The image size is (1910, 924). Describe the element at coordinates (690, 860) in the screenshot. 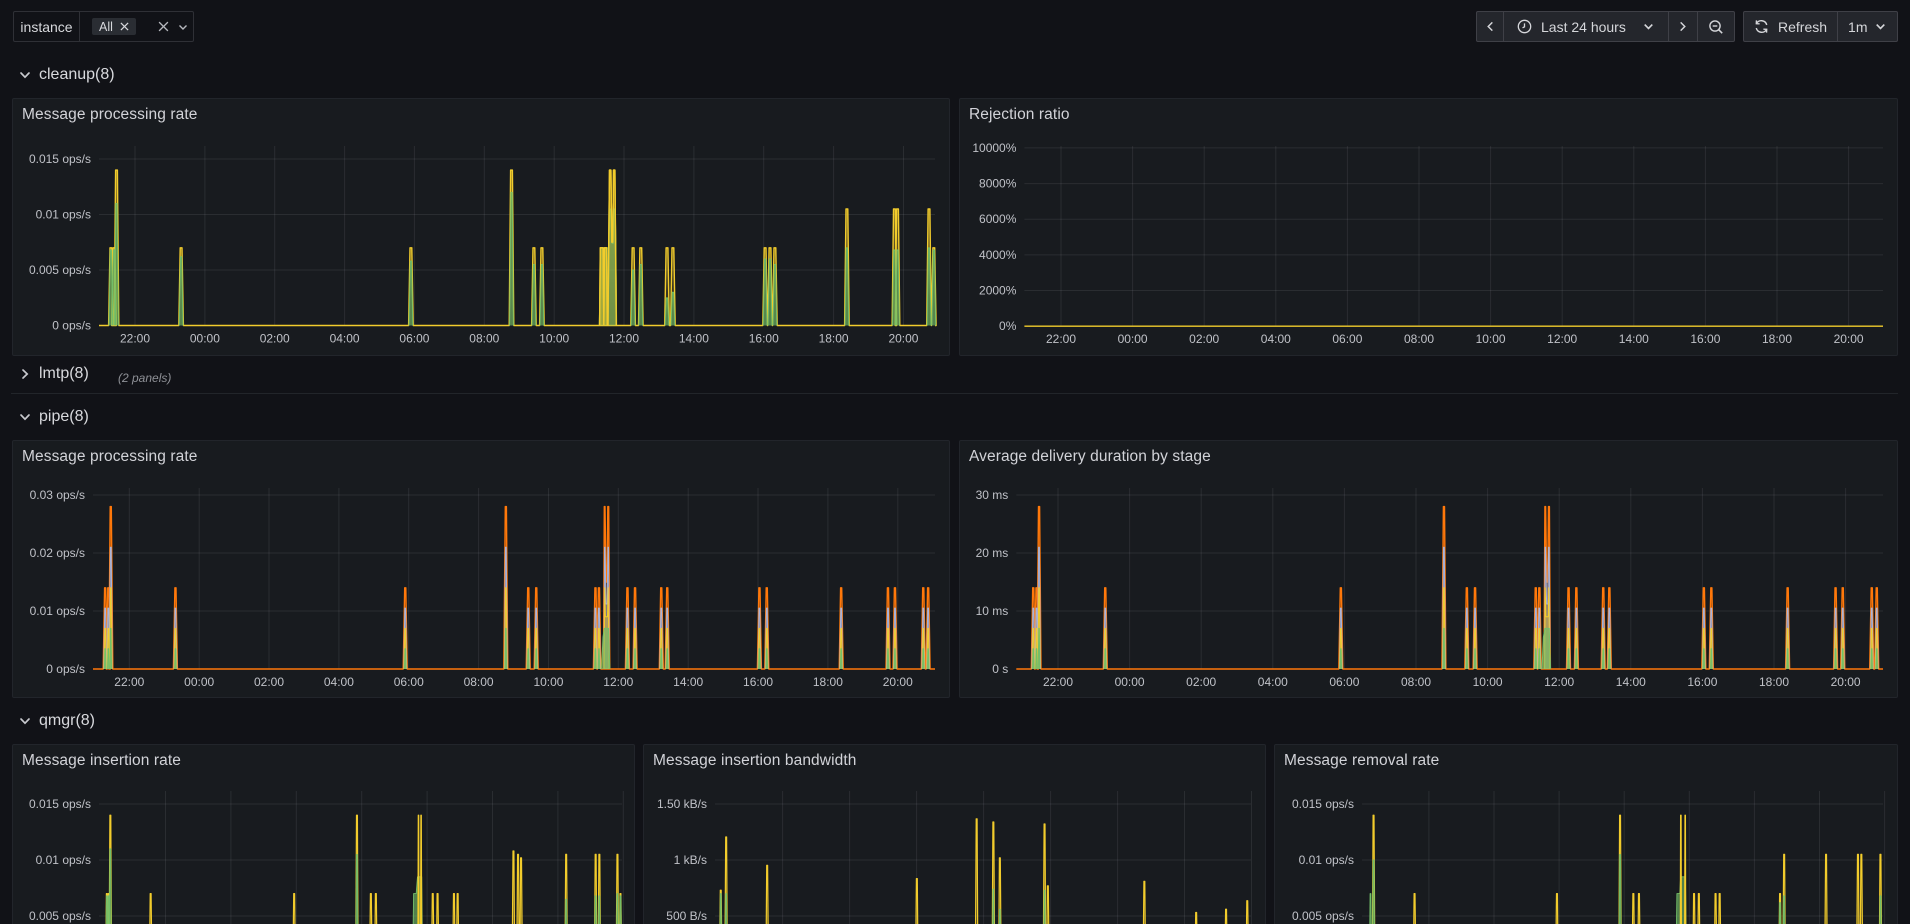

I see `svg-text: 1 kB/s` at that location.